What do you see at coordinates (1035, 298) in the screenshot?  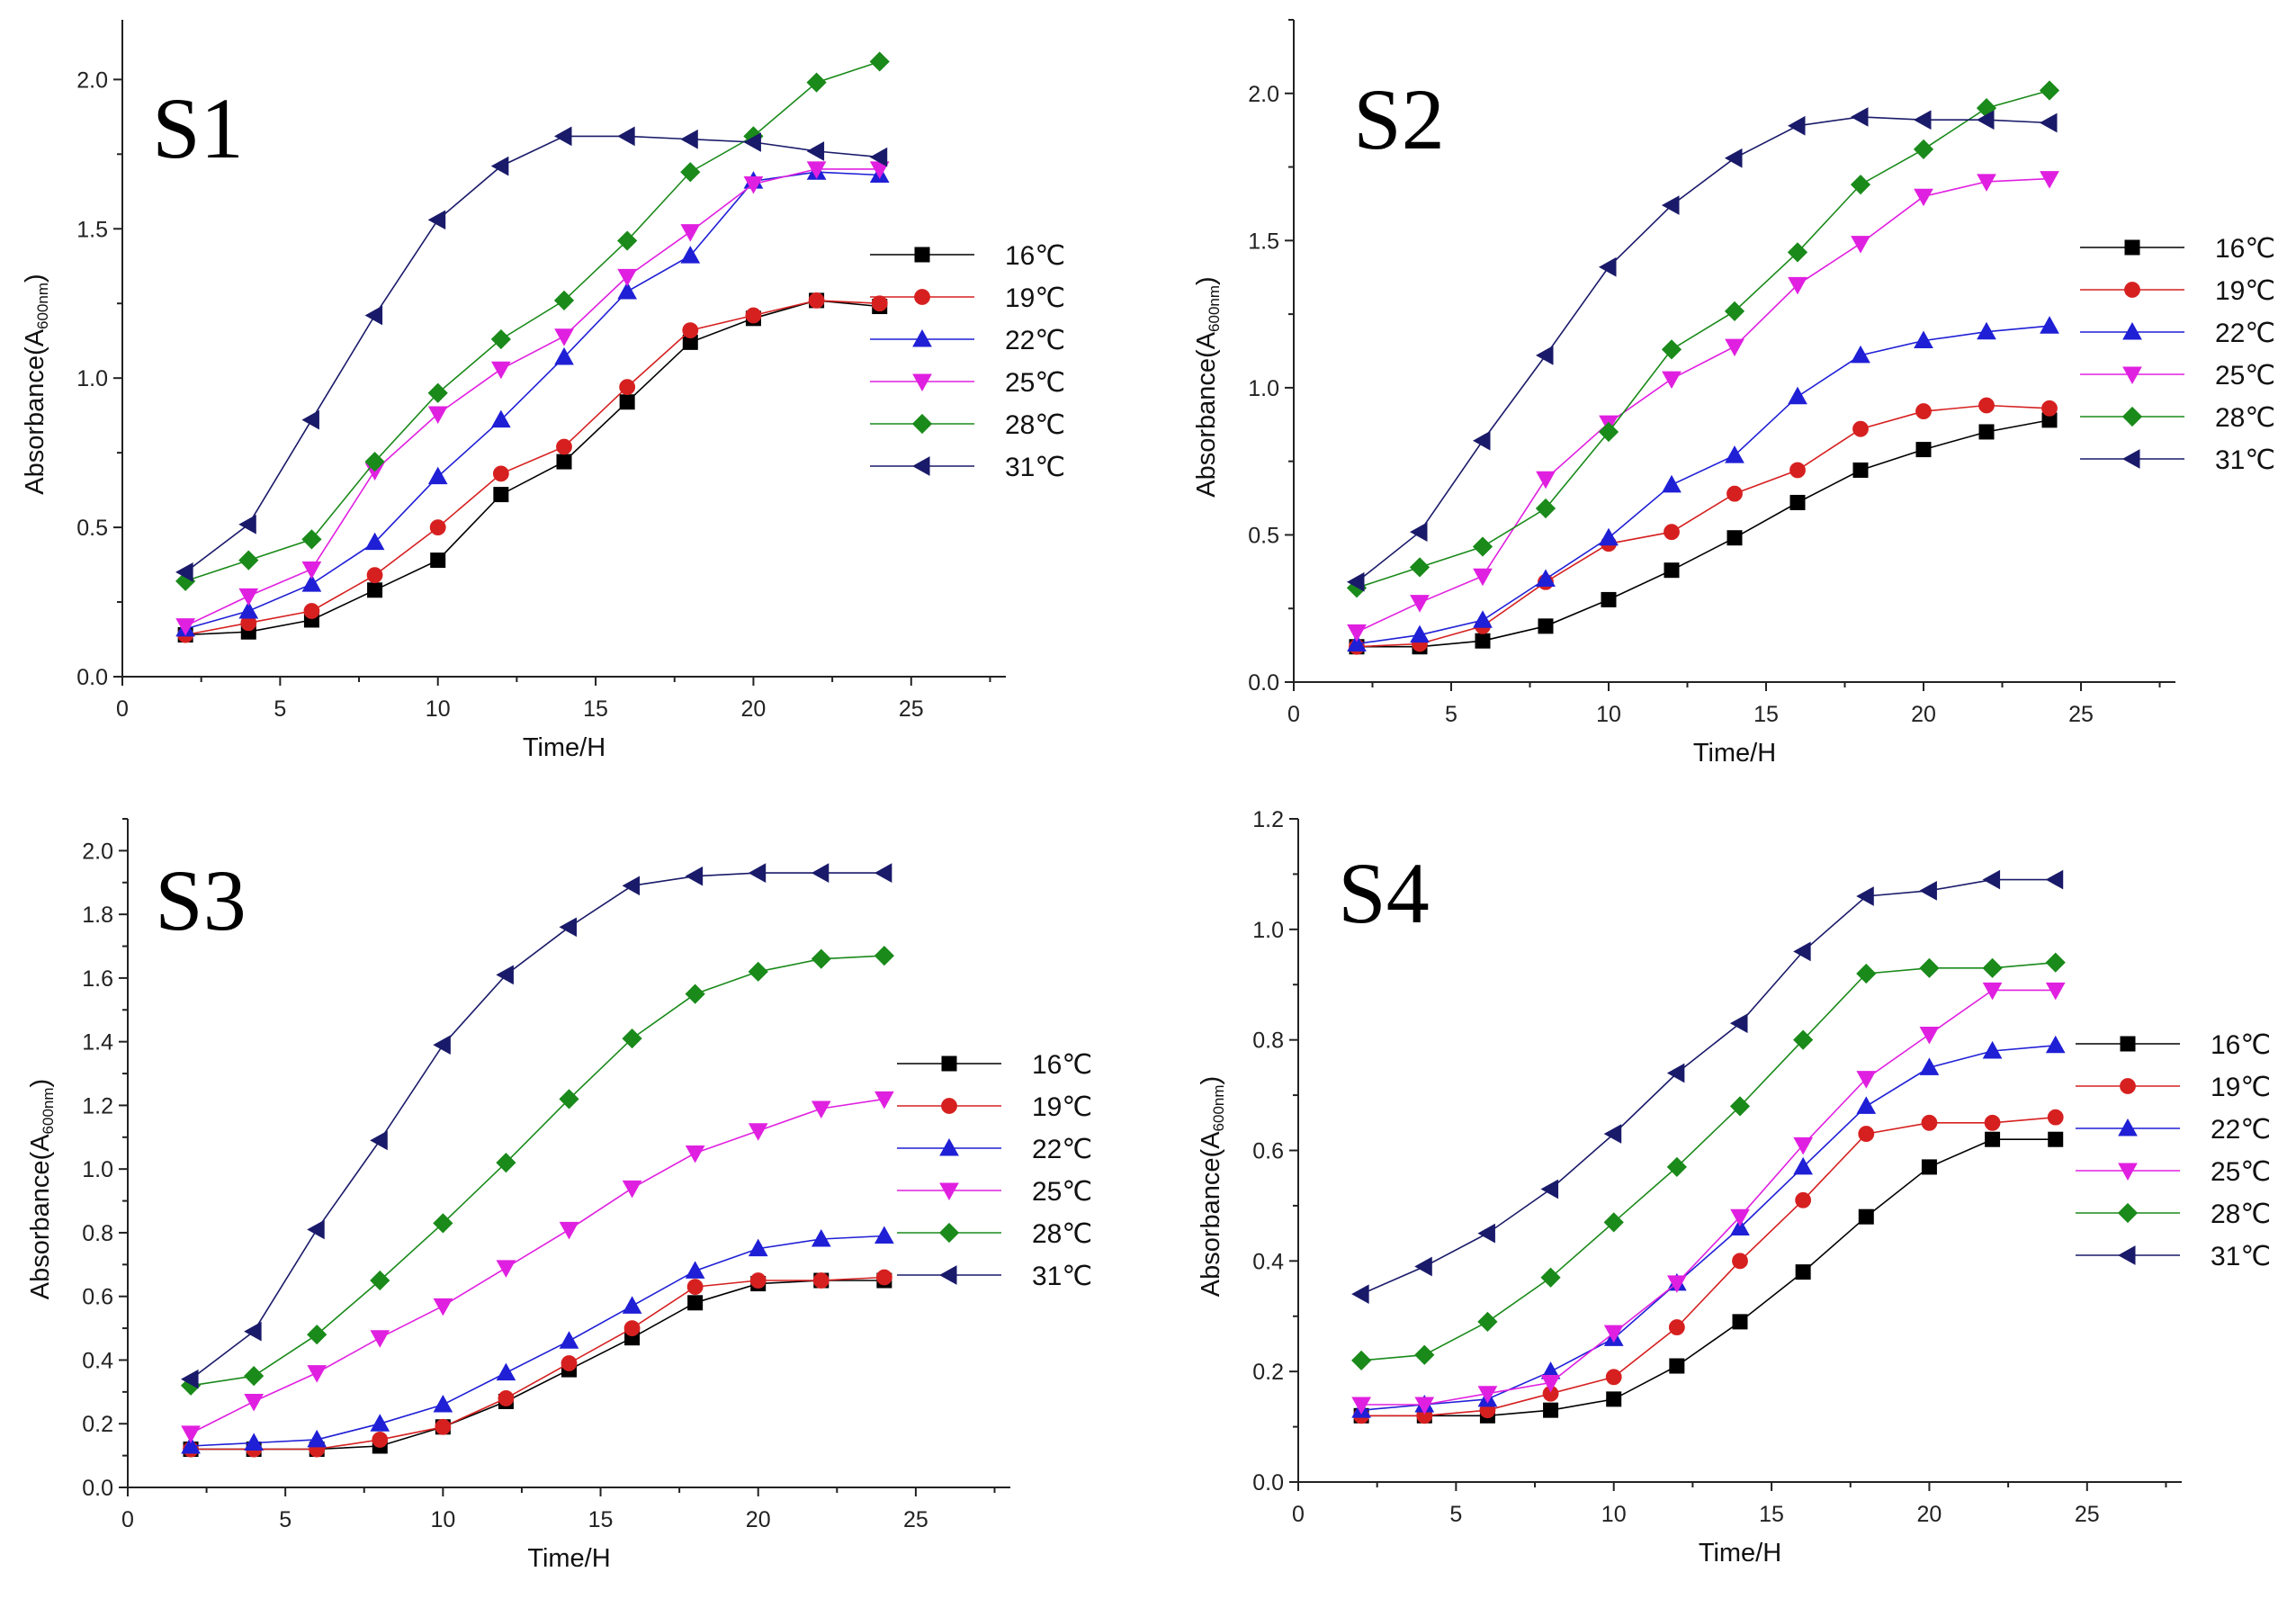 I see `legend-entry: 19℃` at bounding box center [1035, 298].